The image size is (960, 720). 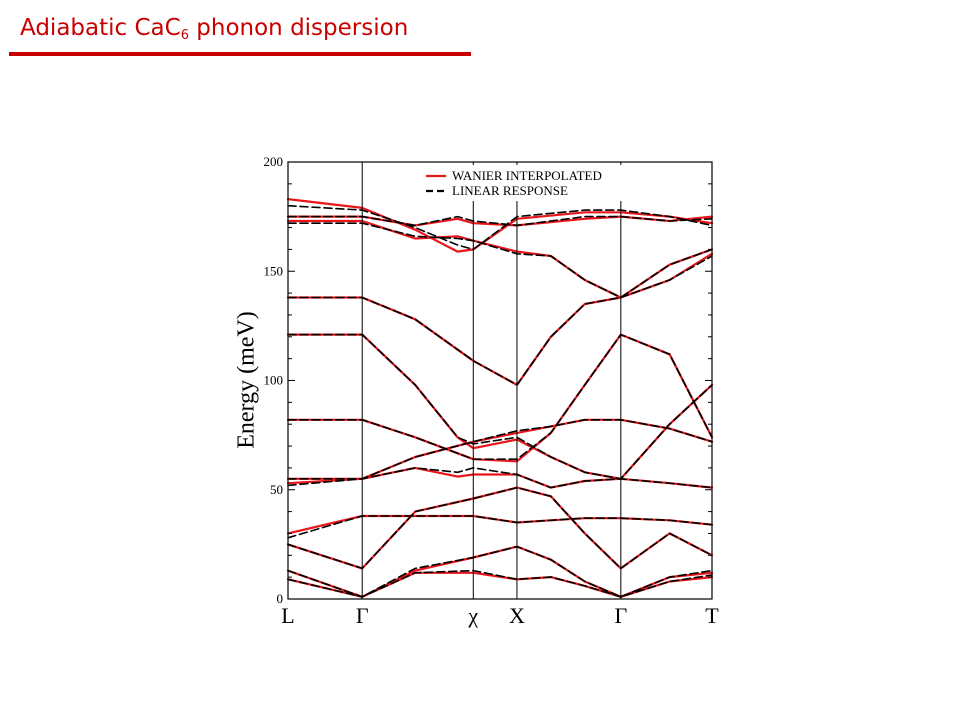 I want to click on kpoint-label: χ, so click(x=472, y=615).